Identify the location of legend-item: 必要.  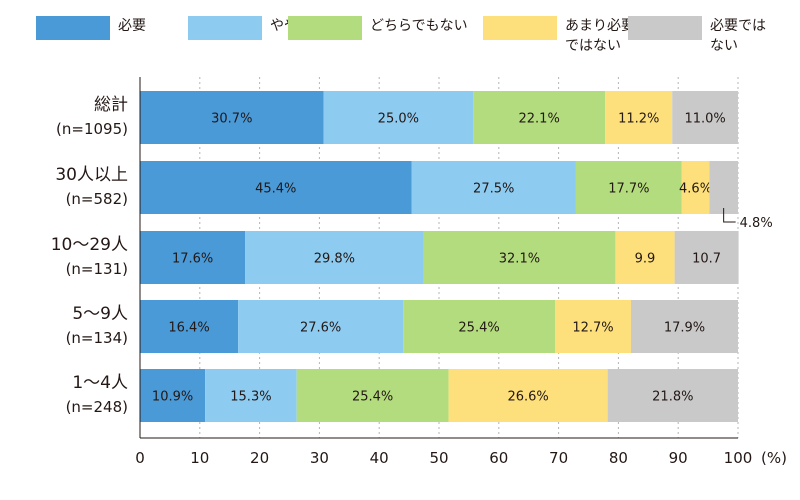
(91, 28).